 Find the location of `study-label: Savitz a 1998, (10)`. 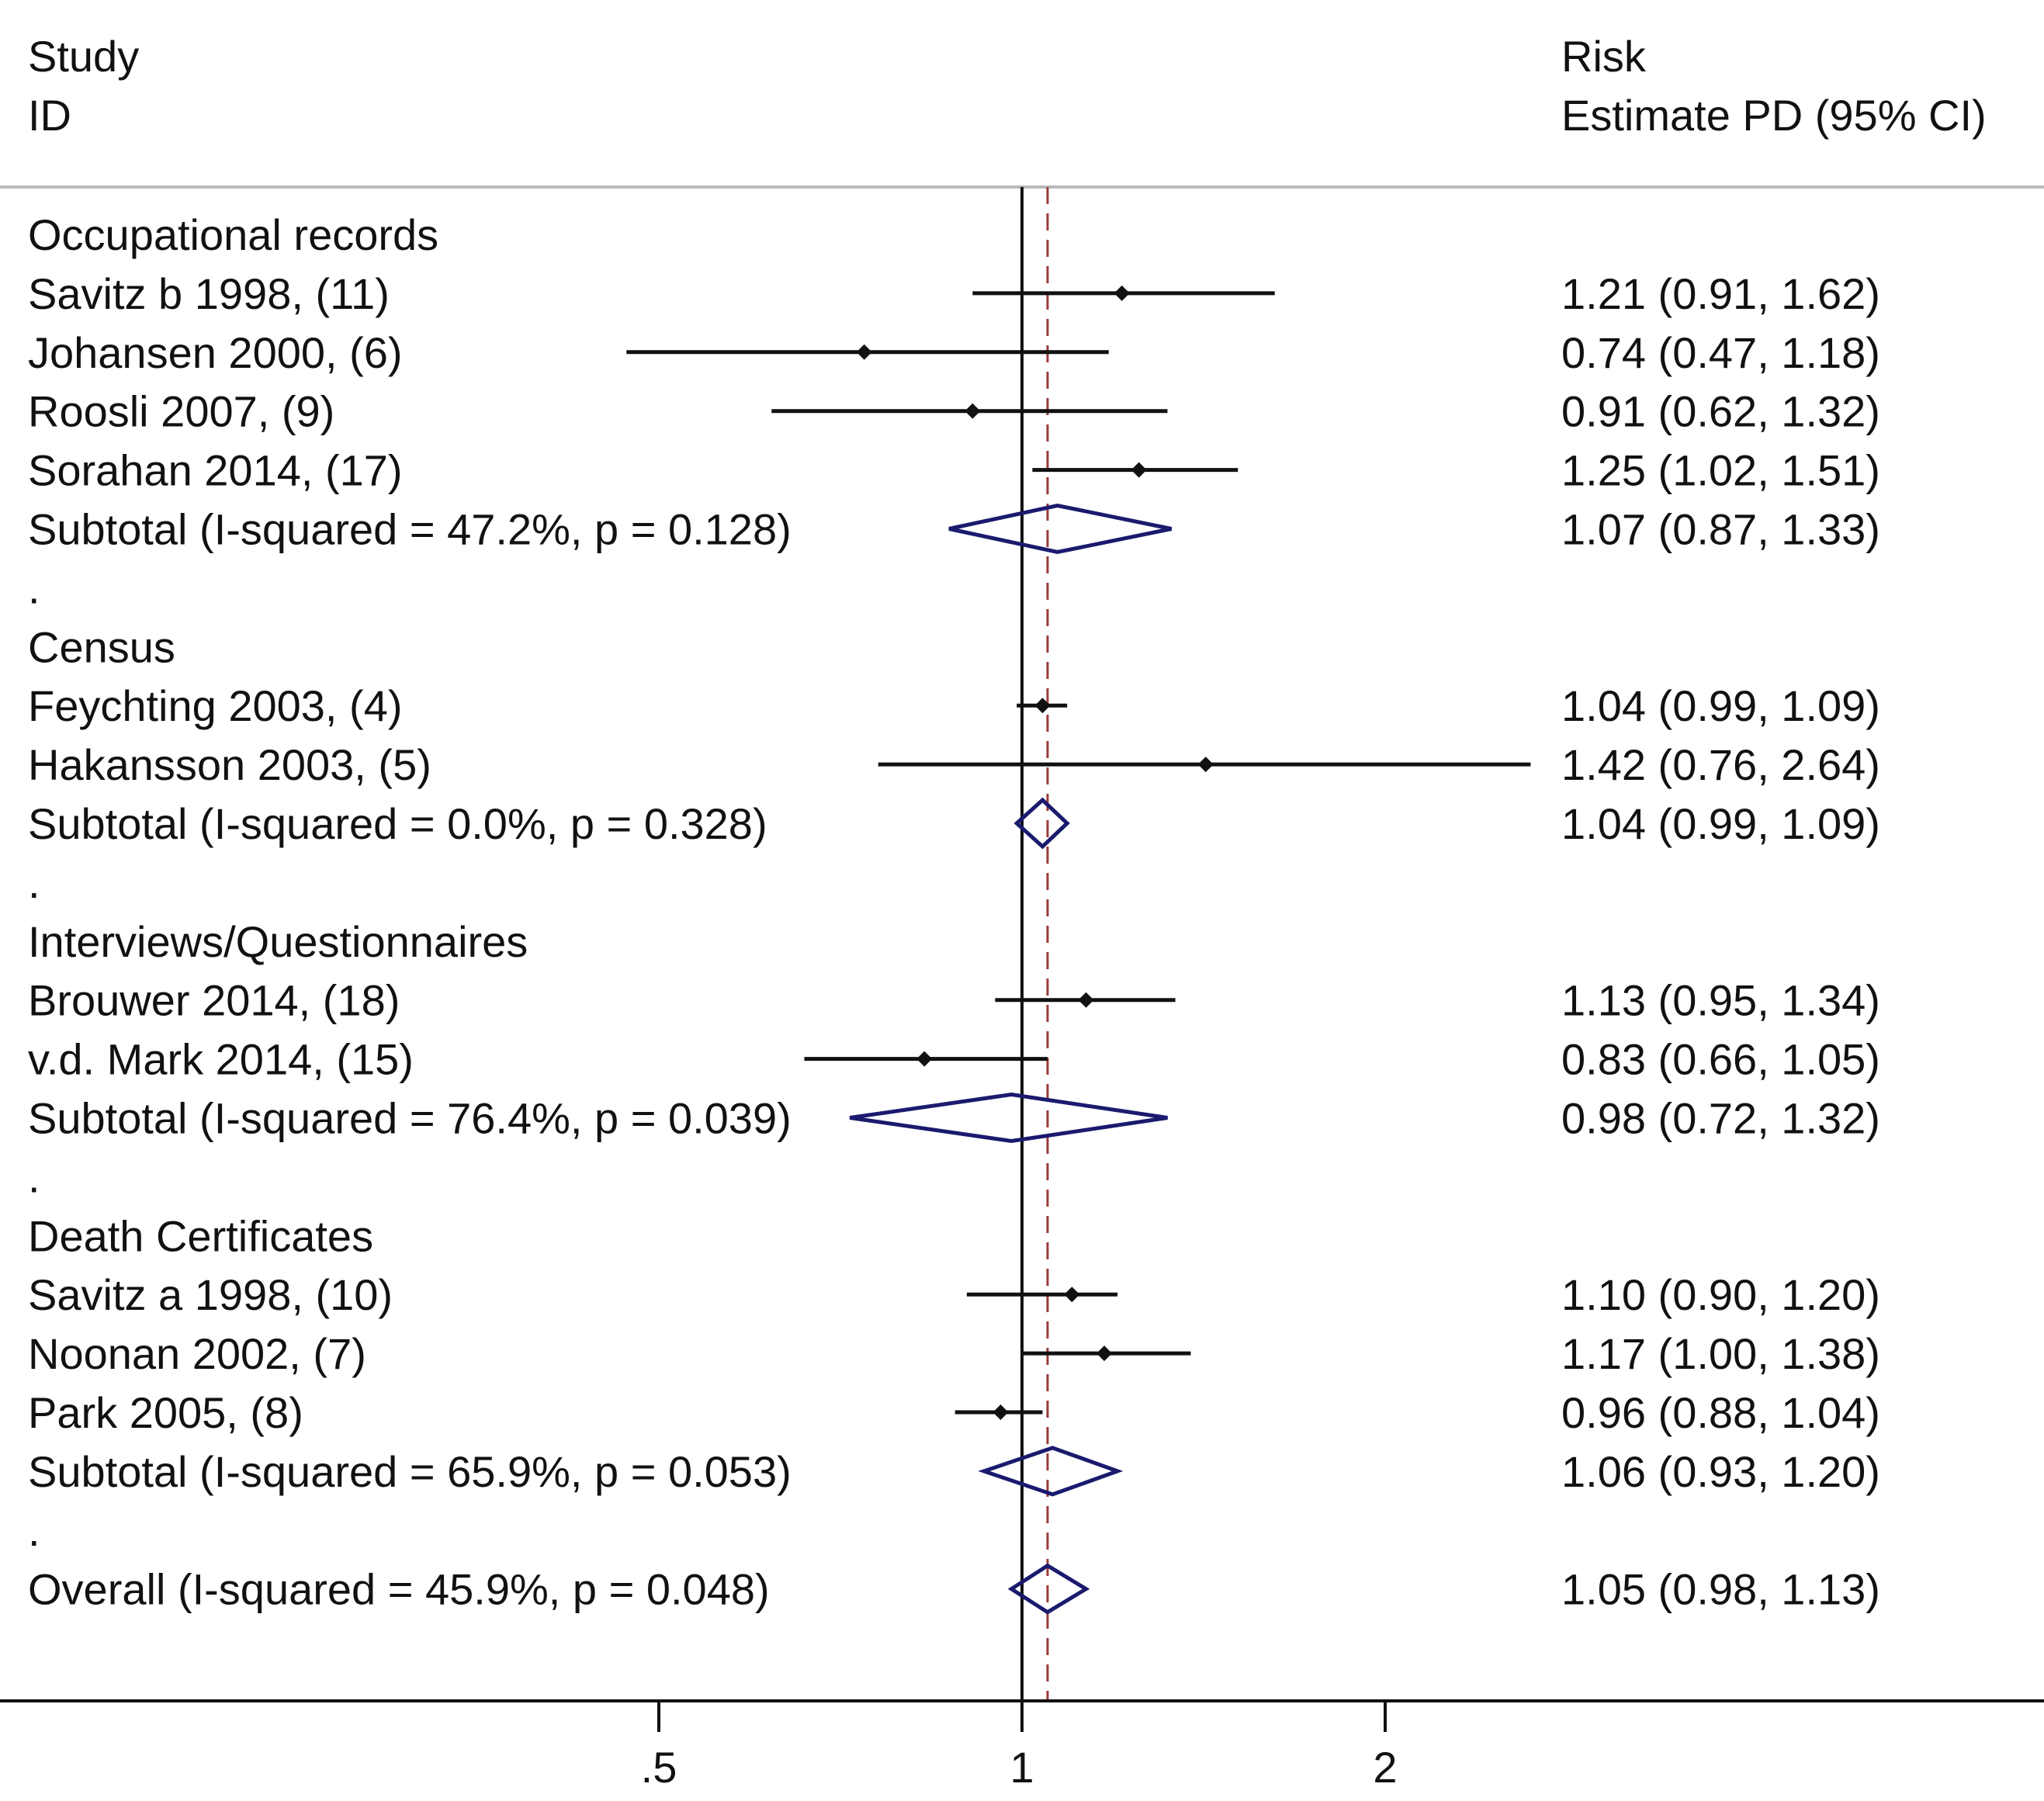

study-label: Savitz a 1998, (10) is located at coordinates (210, 1294).